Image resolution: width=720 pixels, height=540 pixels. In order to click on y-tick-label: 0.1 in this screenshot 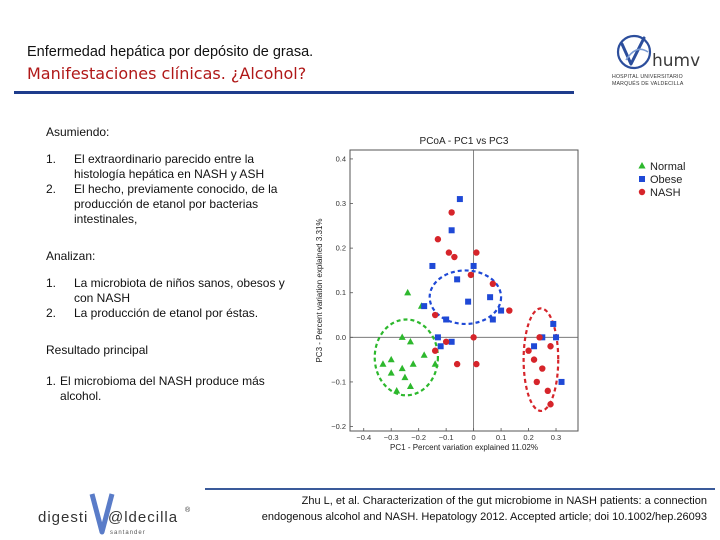, I will do `click(341, 292)`.